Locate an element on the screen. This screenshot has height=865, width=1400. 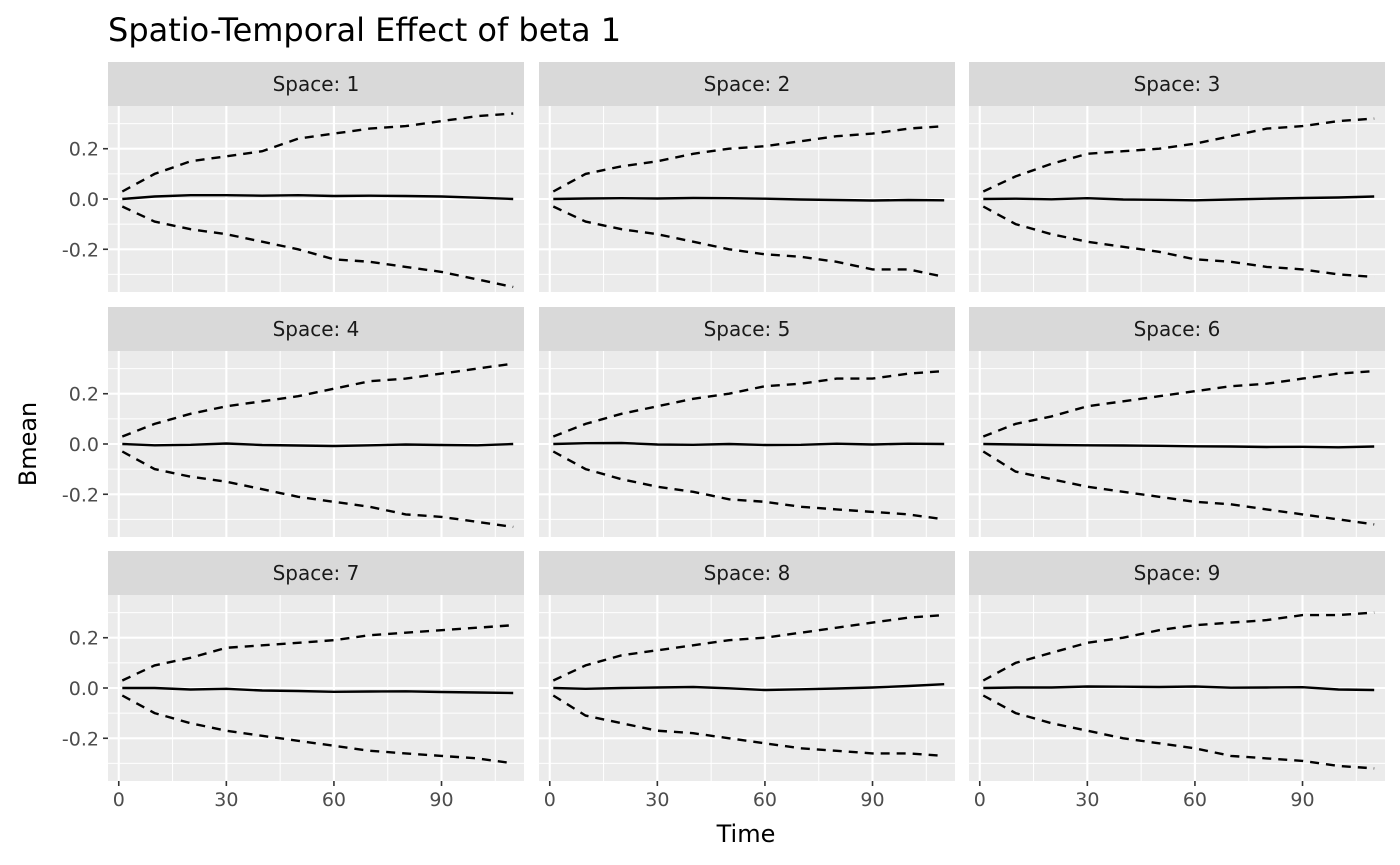
facet-strip-label: Space: 7 is located at coordinates (316, 573).